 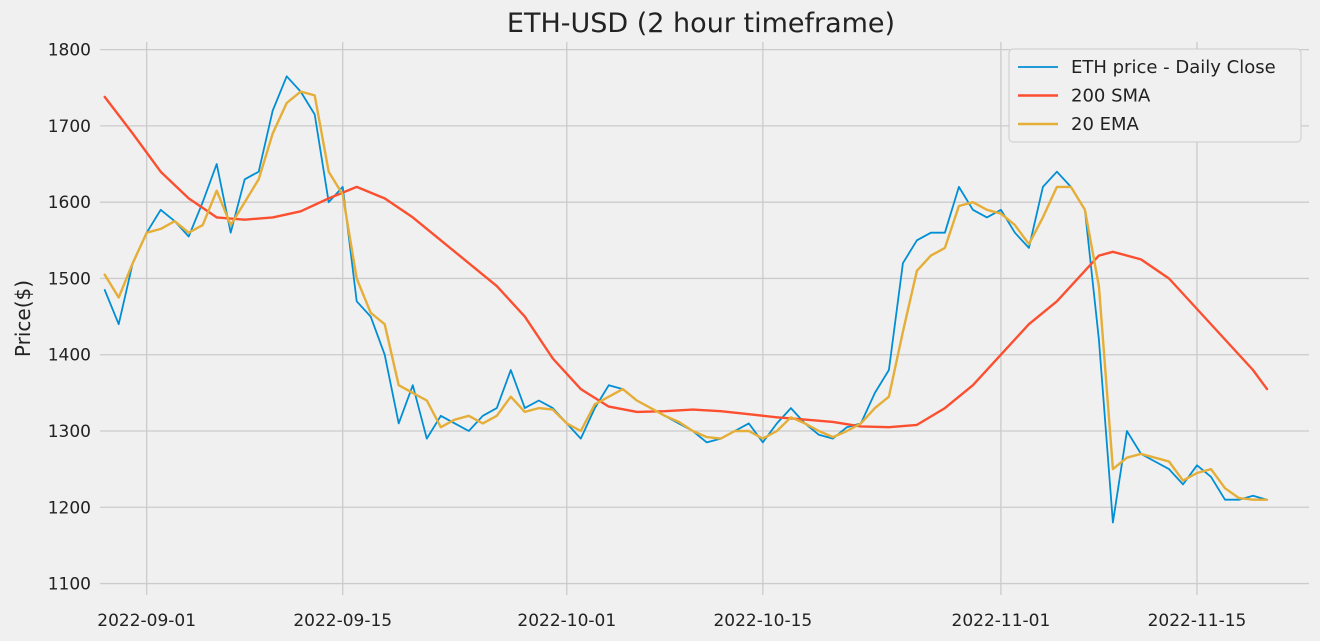 What do you see at coordinates (1111, 96) in the screenshot?
I see `legend-label-2: 200 SMA` at bounding box center [1111, 96].